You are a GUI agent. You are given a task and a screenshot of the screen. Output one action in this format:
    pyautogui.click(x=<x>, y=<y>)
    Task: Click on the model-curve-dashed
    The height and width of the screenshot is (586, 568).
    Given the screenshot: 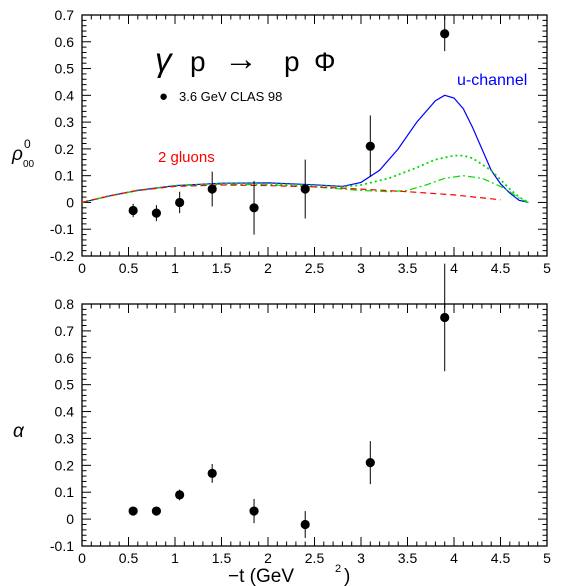 What is the action you would take?
    pyautogui.click(x=291, y=193)
    